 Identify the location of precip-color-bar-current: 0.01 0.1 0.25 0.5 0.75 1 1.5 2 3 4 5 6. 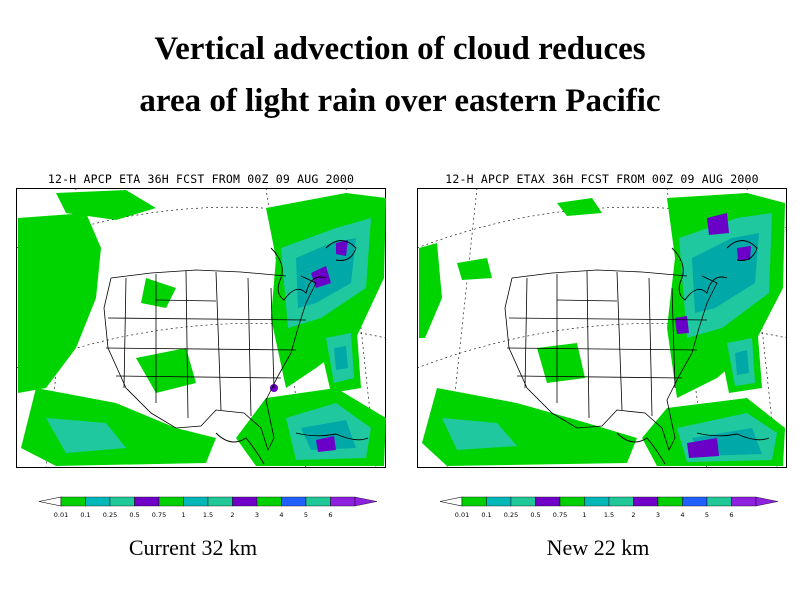
(208, 507).